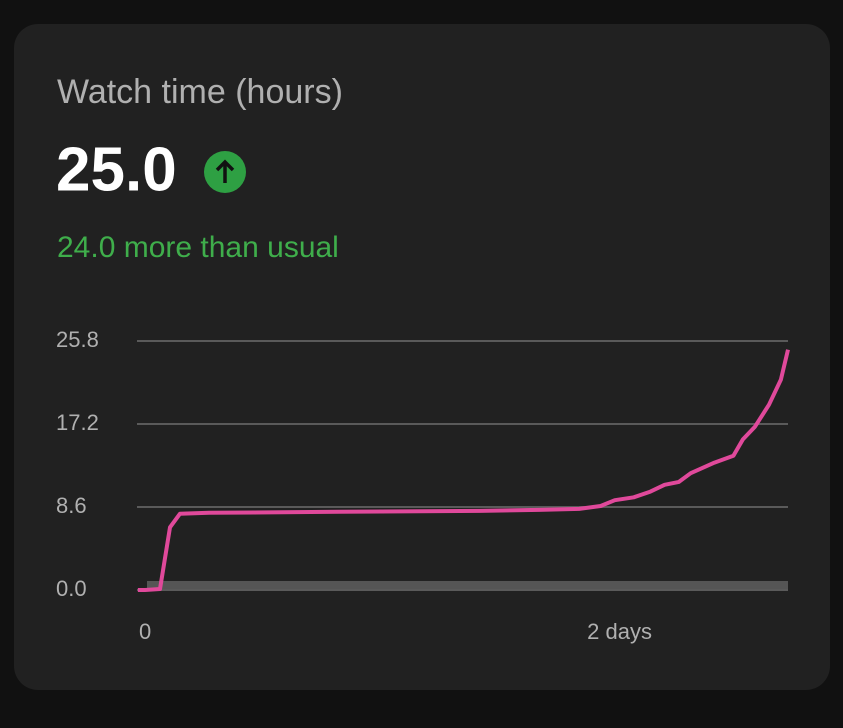  I want to click on y-tick-label: 8.6, so click(71, 505).